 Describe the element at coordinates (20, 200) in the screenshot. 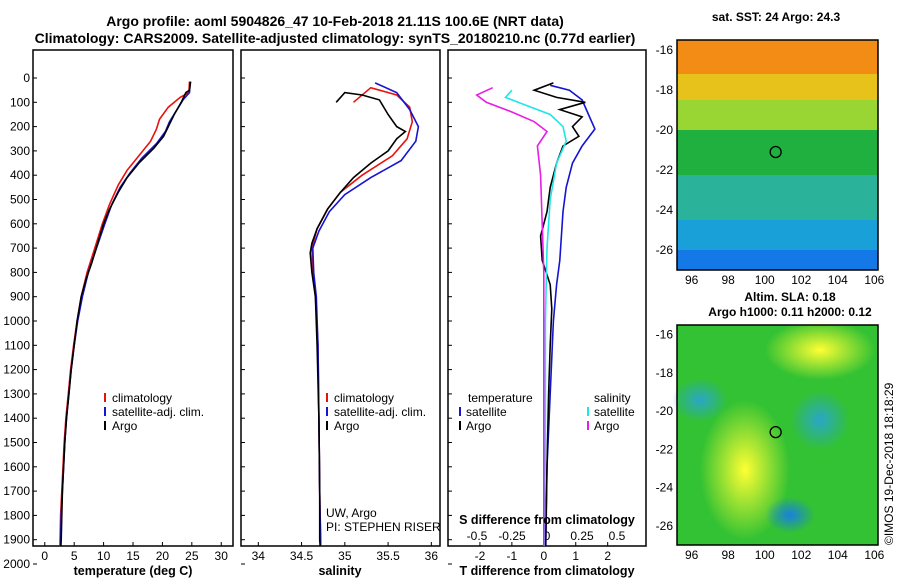

I see `depth-tick-label: 500` at that location.